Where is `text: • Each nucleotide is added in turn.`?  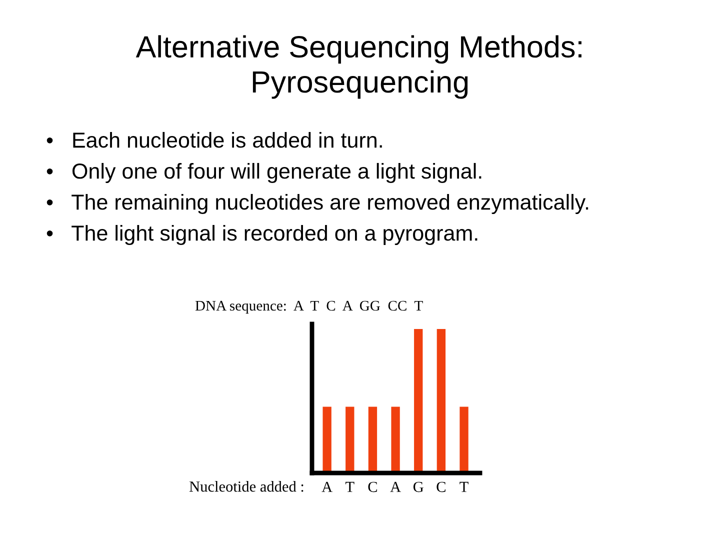 text: • Each nucleotide is added in turn. is located at coordinates (214, 140).